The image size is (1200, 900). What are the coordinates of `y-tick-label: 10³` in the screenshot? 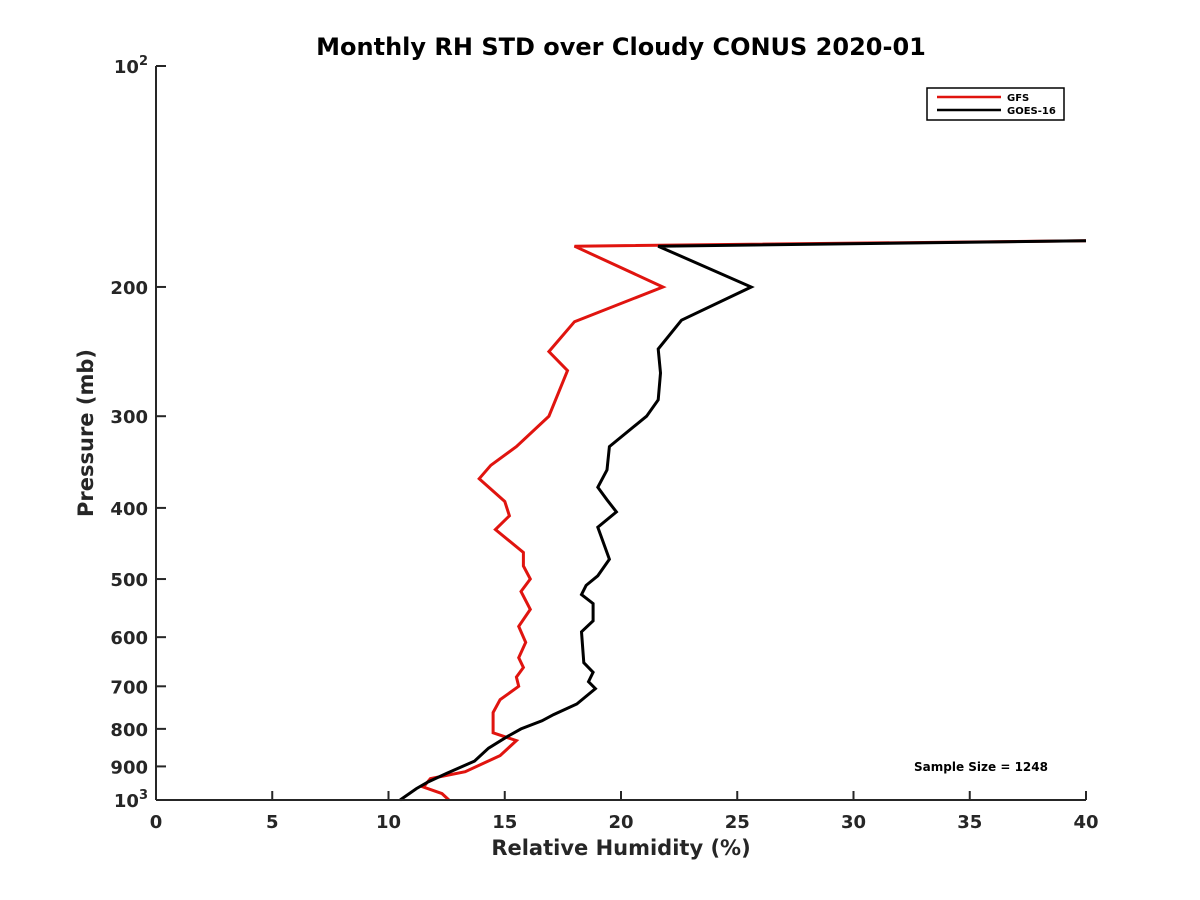 It's located at (131, 800).